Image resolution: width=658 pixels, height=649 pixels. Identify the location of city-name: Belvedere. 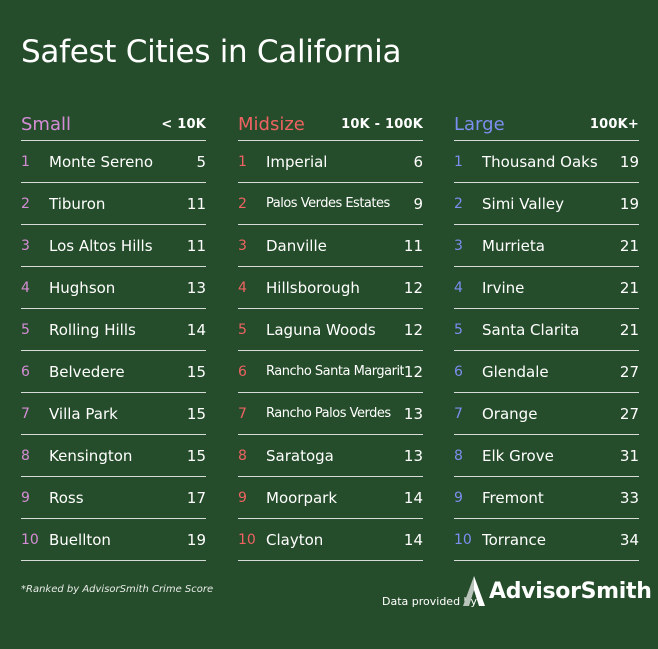
(87, 371).